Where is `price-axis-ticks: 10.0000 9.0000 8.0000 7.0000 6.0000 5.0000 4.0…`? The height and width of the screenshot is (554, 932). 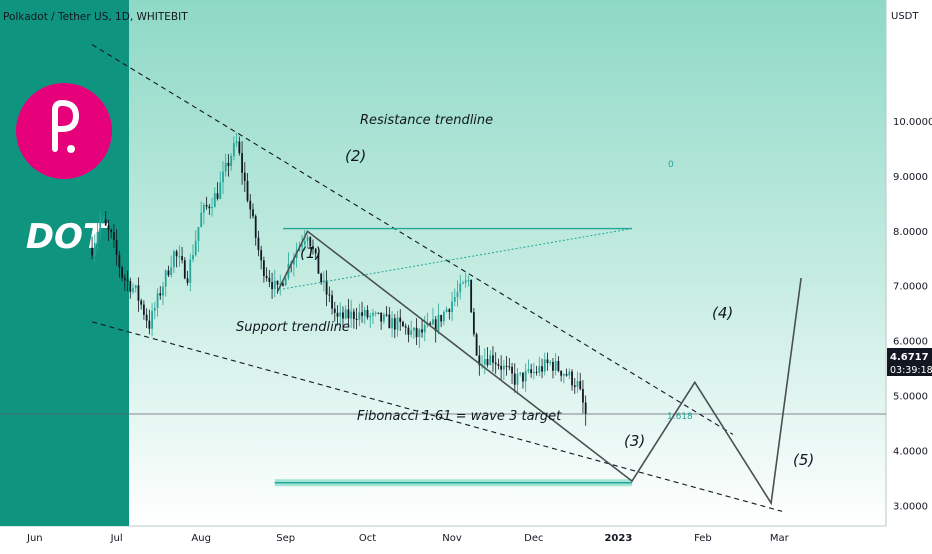 price-axis-ticks: 10.0000 9.0000 8.0000 7.0000 6.0000 5.0000 4.0… is located at coordinates (912, 314).